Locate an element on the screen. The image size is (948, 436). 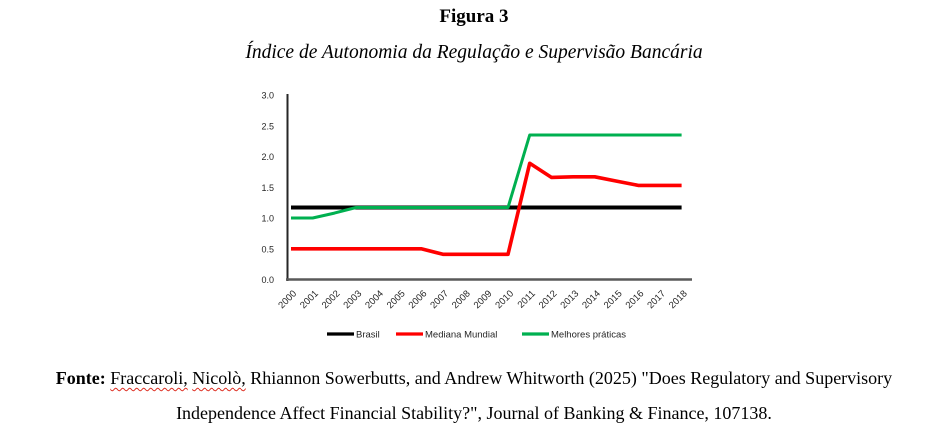
x-tick-label: 2006 is located at coordinates (418, 299).